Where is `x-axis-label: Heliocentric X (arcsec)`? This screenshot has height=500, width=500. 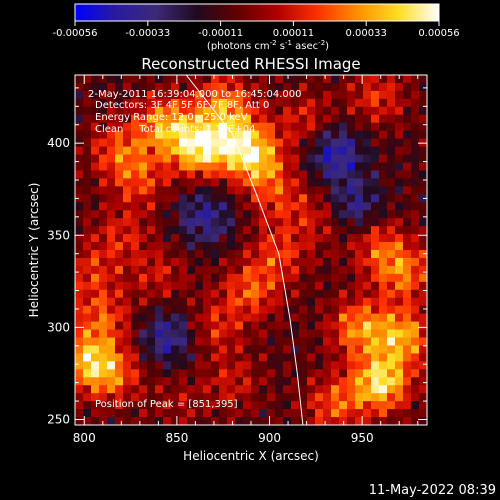
x-axis-label: Heliocentric X (arcsec) is located at coordinates (251, 456).